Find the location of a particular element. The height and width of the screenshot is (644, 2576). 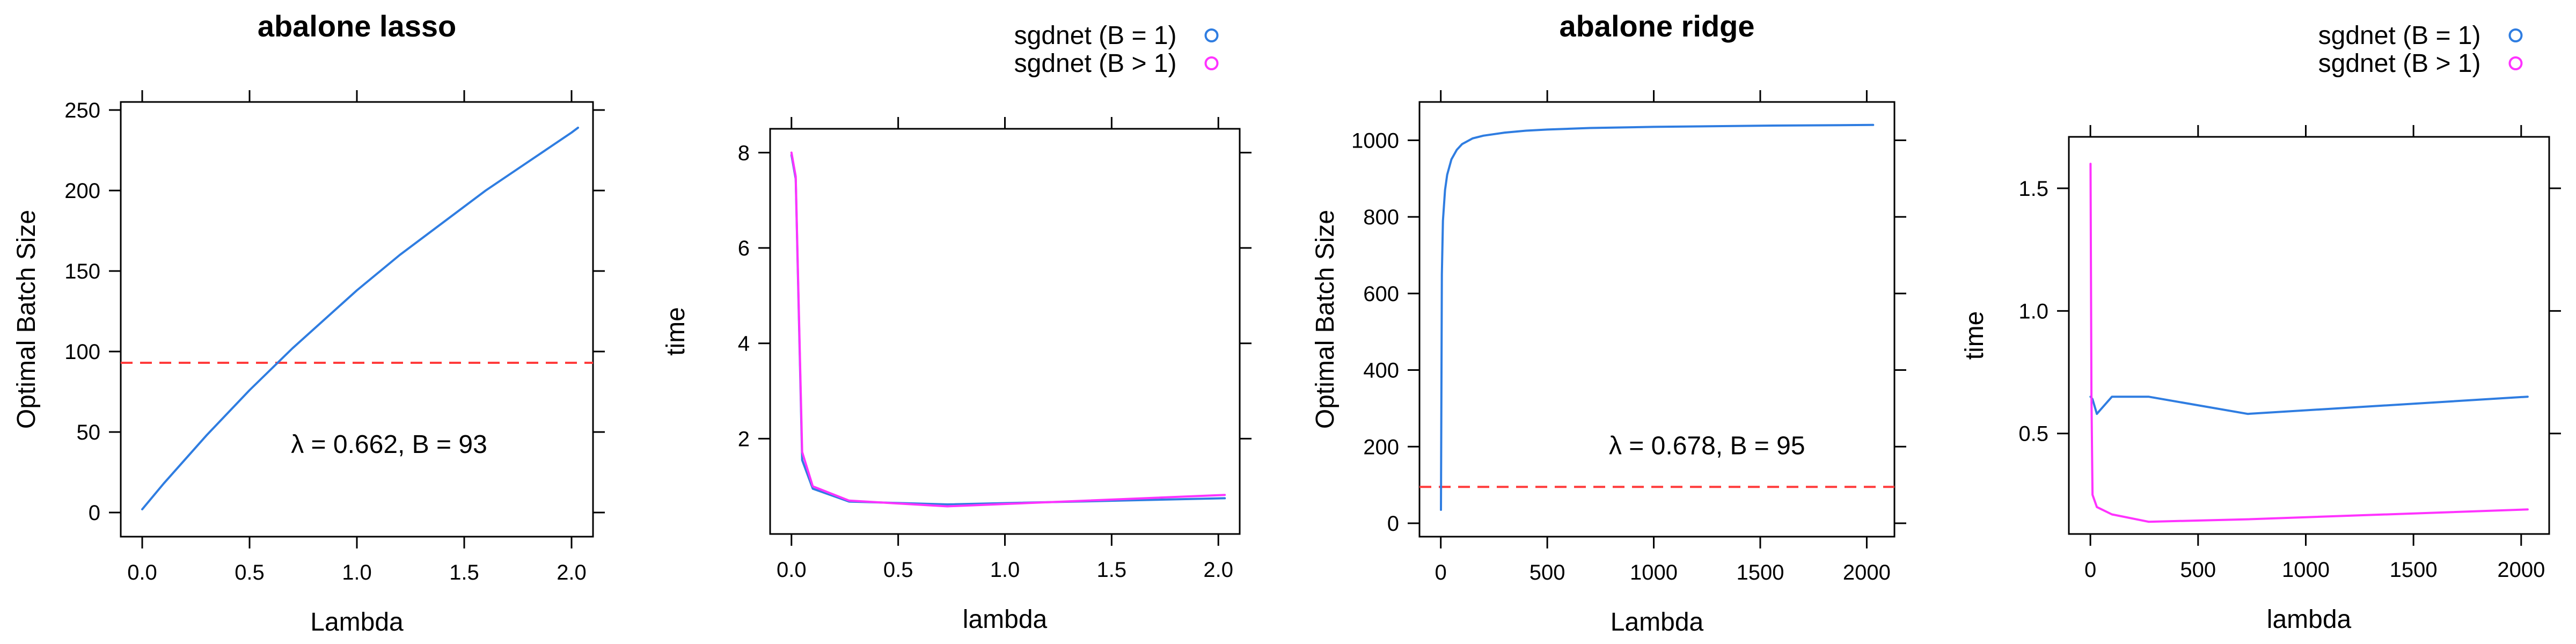

chart-title: abalone ridge is located at coordinates (1656, 26).